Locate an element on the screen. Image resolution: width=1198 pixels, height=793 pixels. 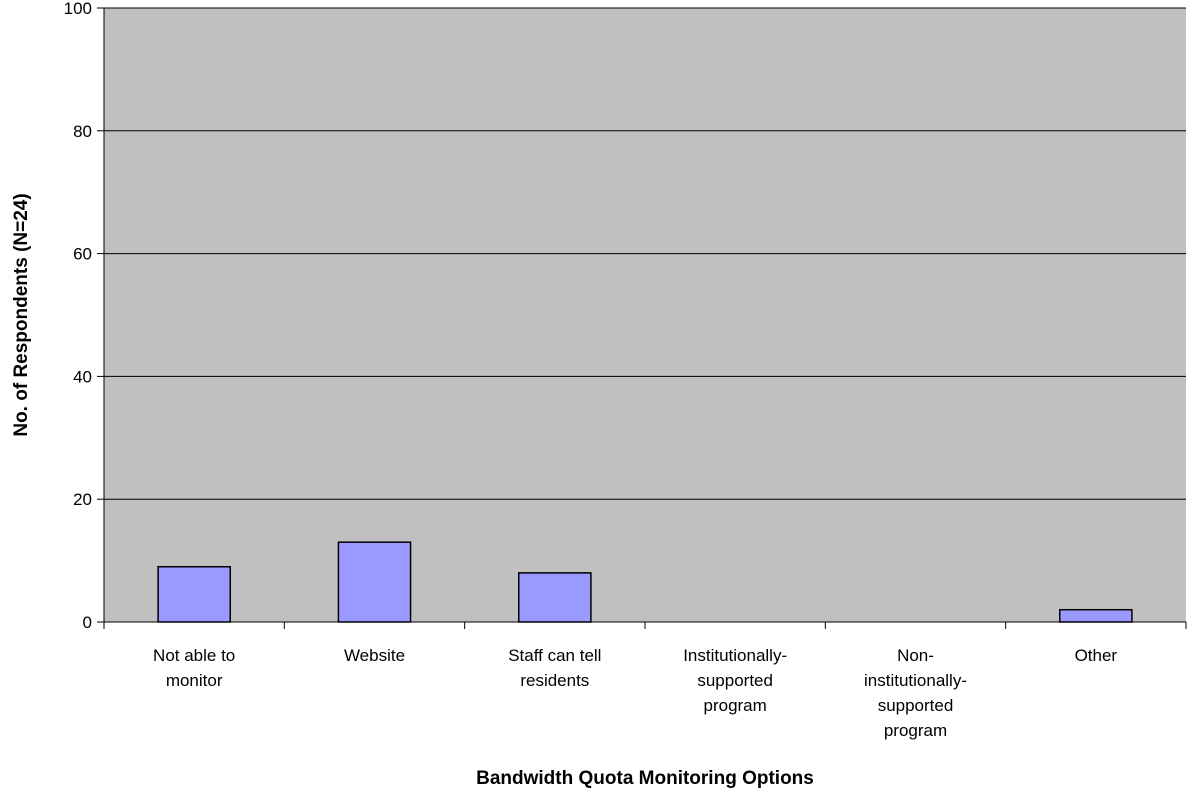
x-axis-title: Bandwidth Quota Monitoring Options is located at coordinates (645, 778).